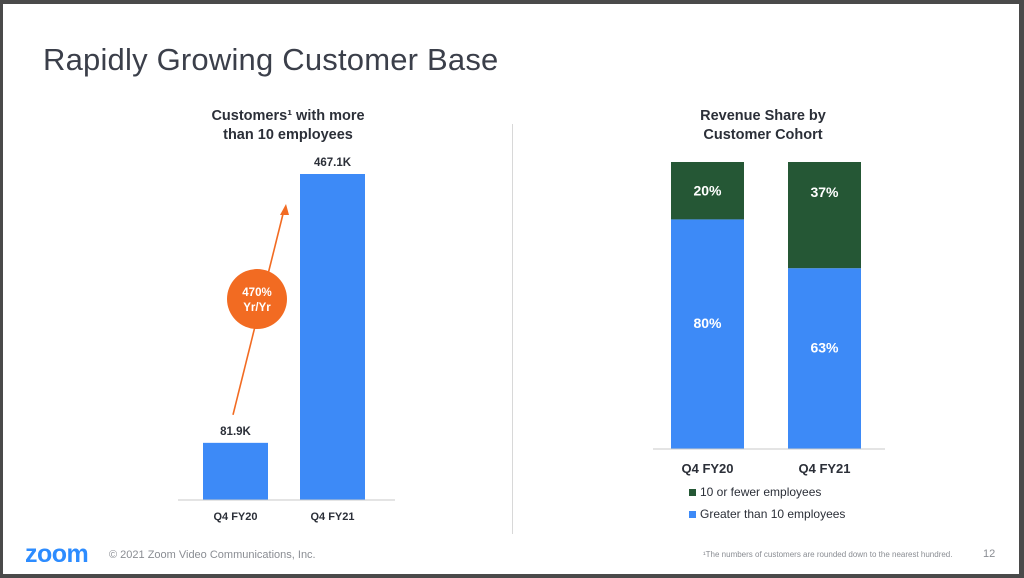  What do you see at coordinates (763, 135) in the screenshot?
I see `revenue-chart-title-line2: Customer Cohort` at bounding box center [763, 135].